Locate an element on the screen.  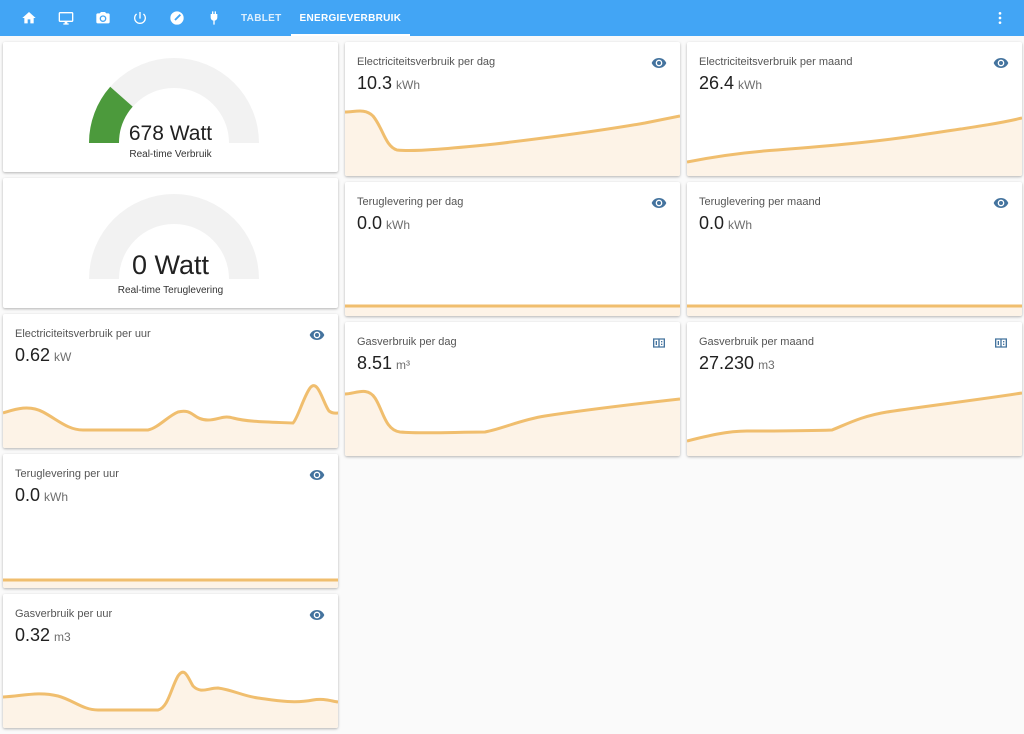
card-value: 26.4 kWh is located at coordinates (731, 83).